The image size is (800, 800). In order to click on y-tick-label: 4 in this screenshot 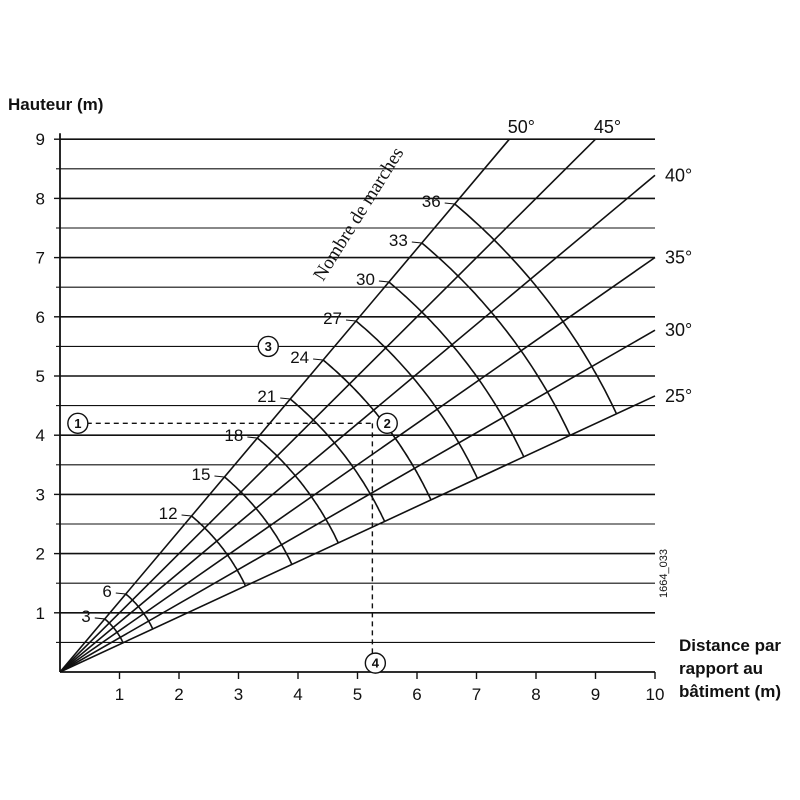, I will do `click(40, 435)`.